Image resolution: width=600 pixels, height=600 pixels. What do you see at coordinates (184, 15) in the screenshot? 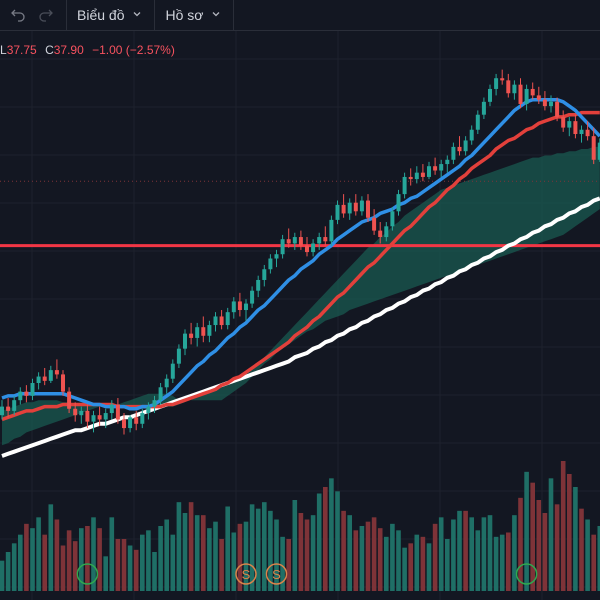
I see `profile-menu-label: Hồ sơ` at bounding box center [184, 15].